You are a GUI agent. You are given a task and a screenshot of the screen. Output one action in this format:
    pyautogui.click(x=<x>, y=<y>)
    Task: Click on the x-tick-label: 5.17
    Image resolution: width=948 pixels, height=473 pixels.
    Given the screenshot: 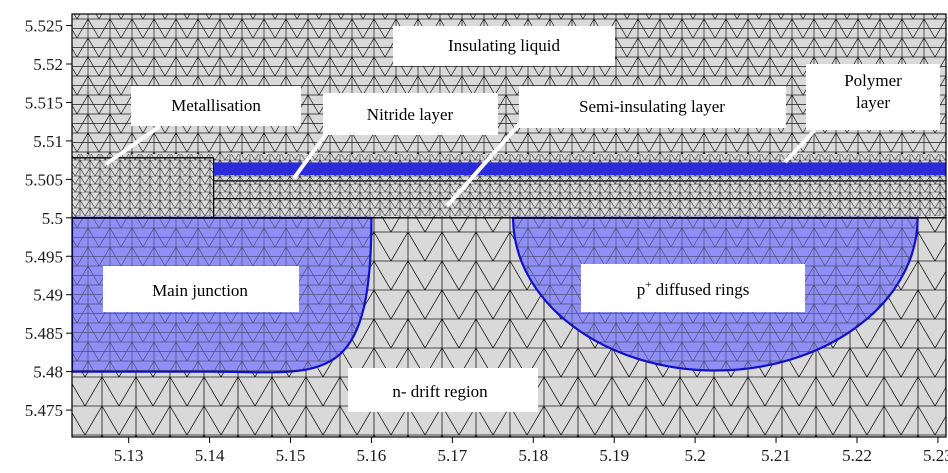 What is the action you would take?
    pyautogui.click(x=452, y=455)
    